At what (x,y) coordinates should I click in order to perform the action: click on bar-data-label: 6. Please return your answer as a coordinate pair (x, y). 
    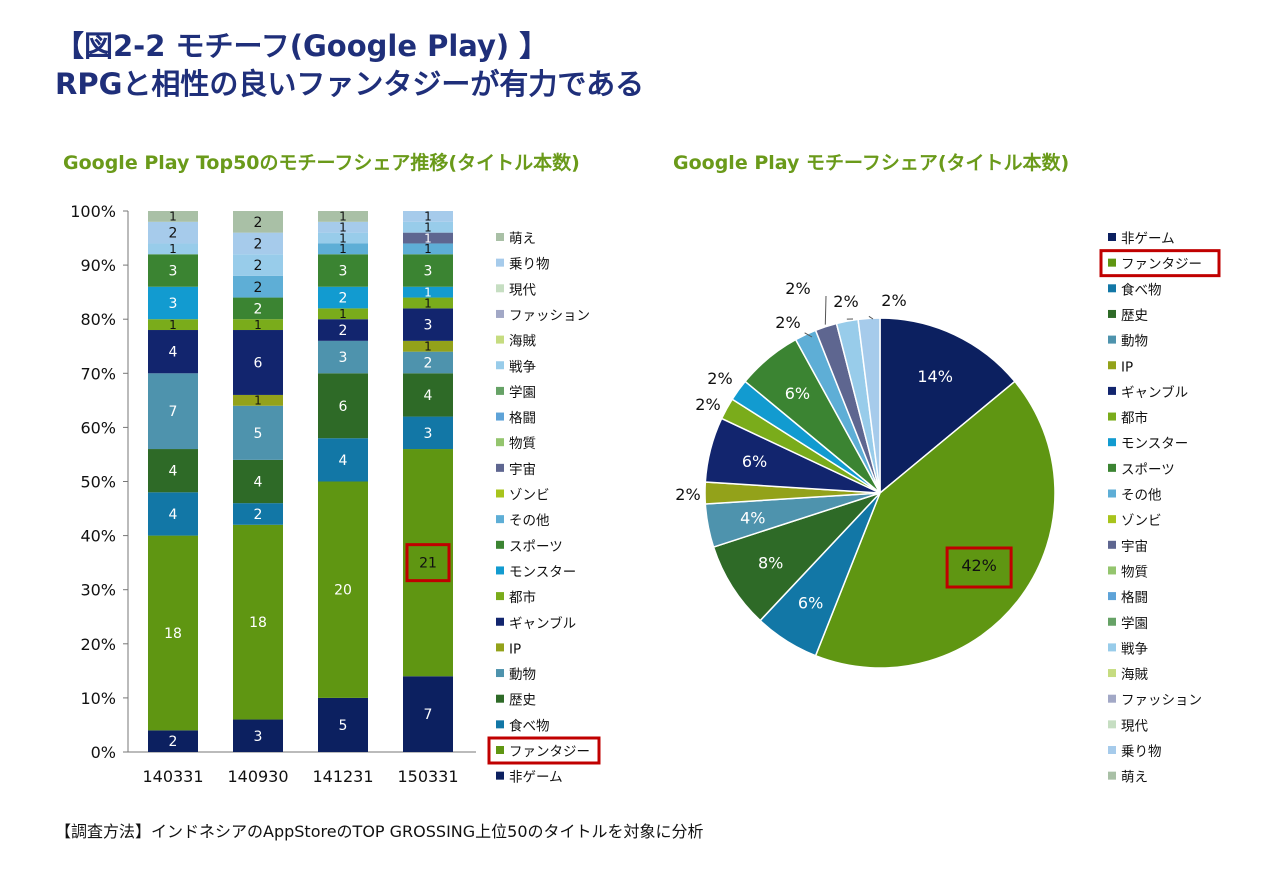
    Looking at the image, I should click on (258, 364).